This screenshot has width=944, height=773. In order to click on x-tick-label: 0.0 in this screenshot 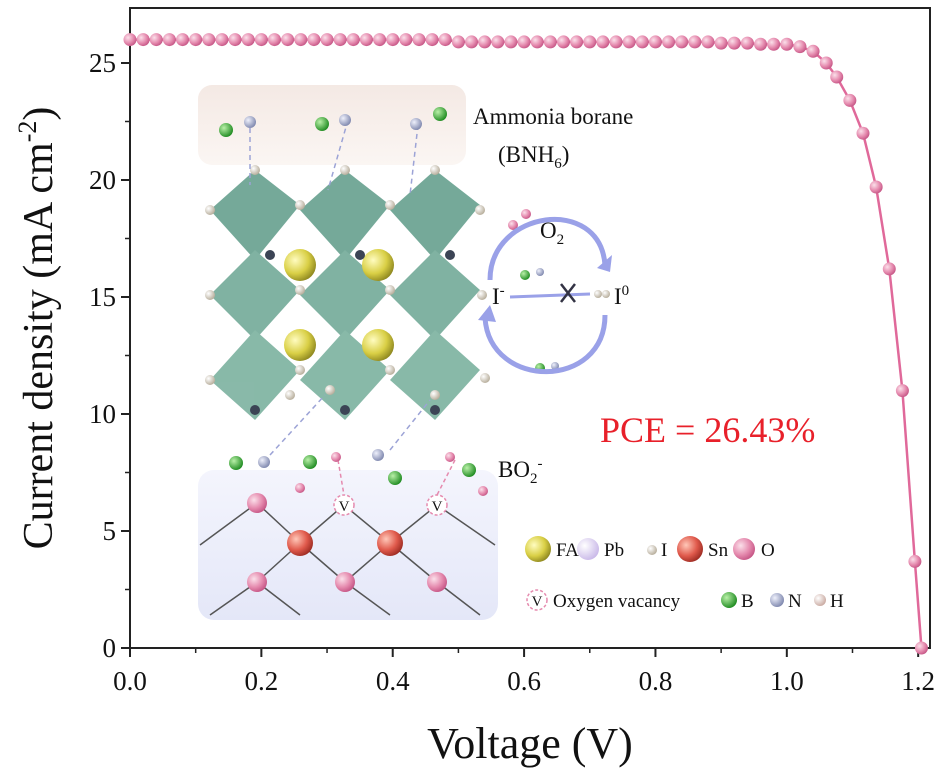, I will do `click(130, 681)`.